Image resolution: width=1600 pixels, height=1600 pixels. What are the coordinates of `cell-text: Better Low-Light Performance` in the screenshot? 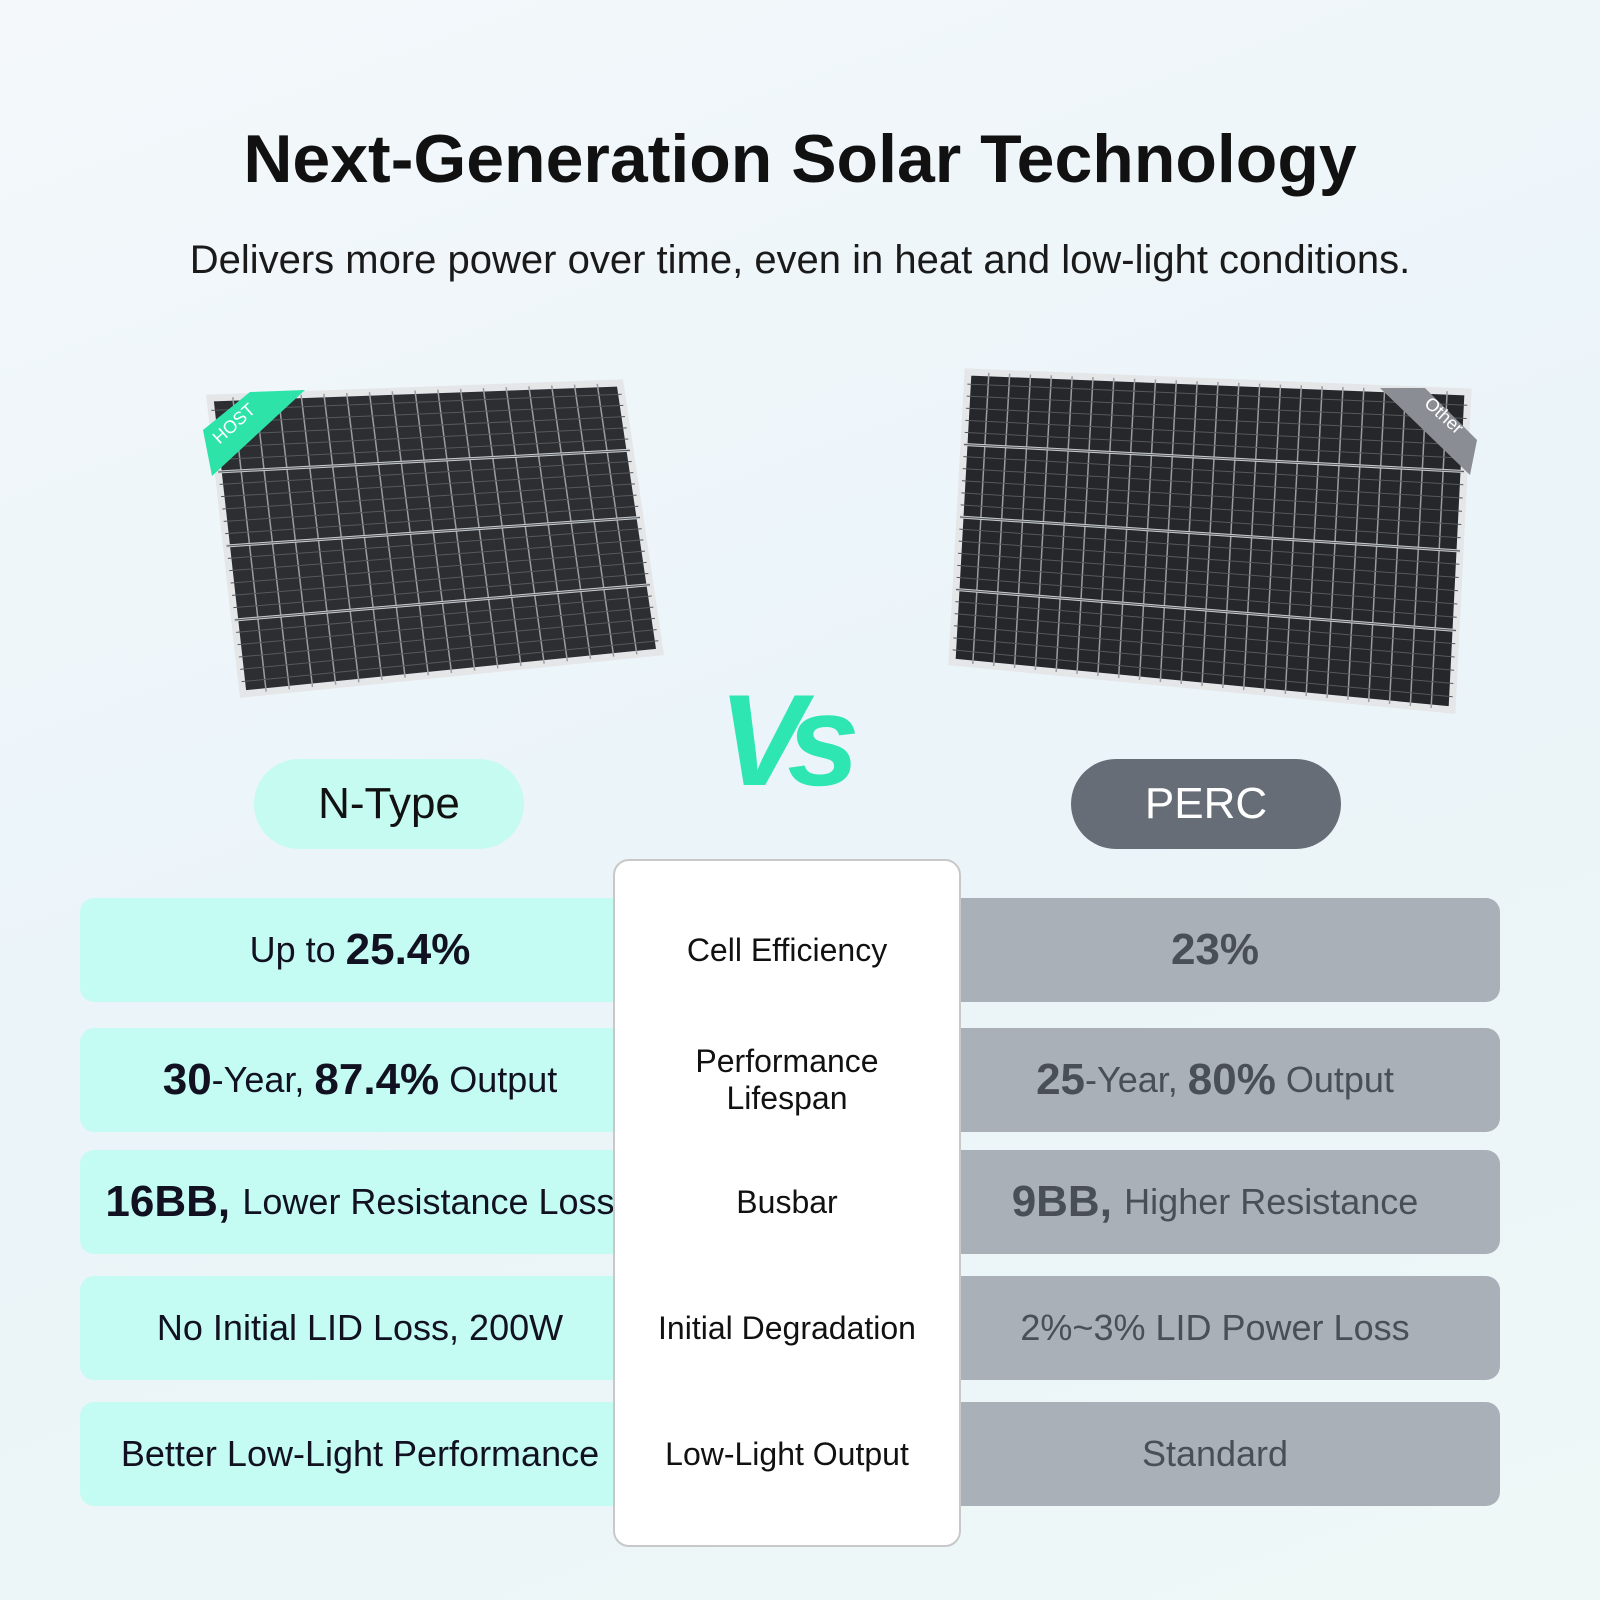 It's located at (360, 1453).